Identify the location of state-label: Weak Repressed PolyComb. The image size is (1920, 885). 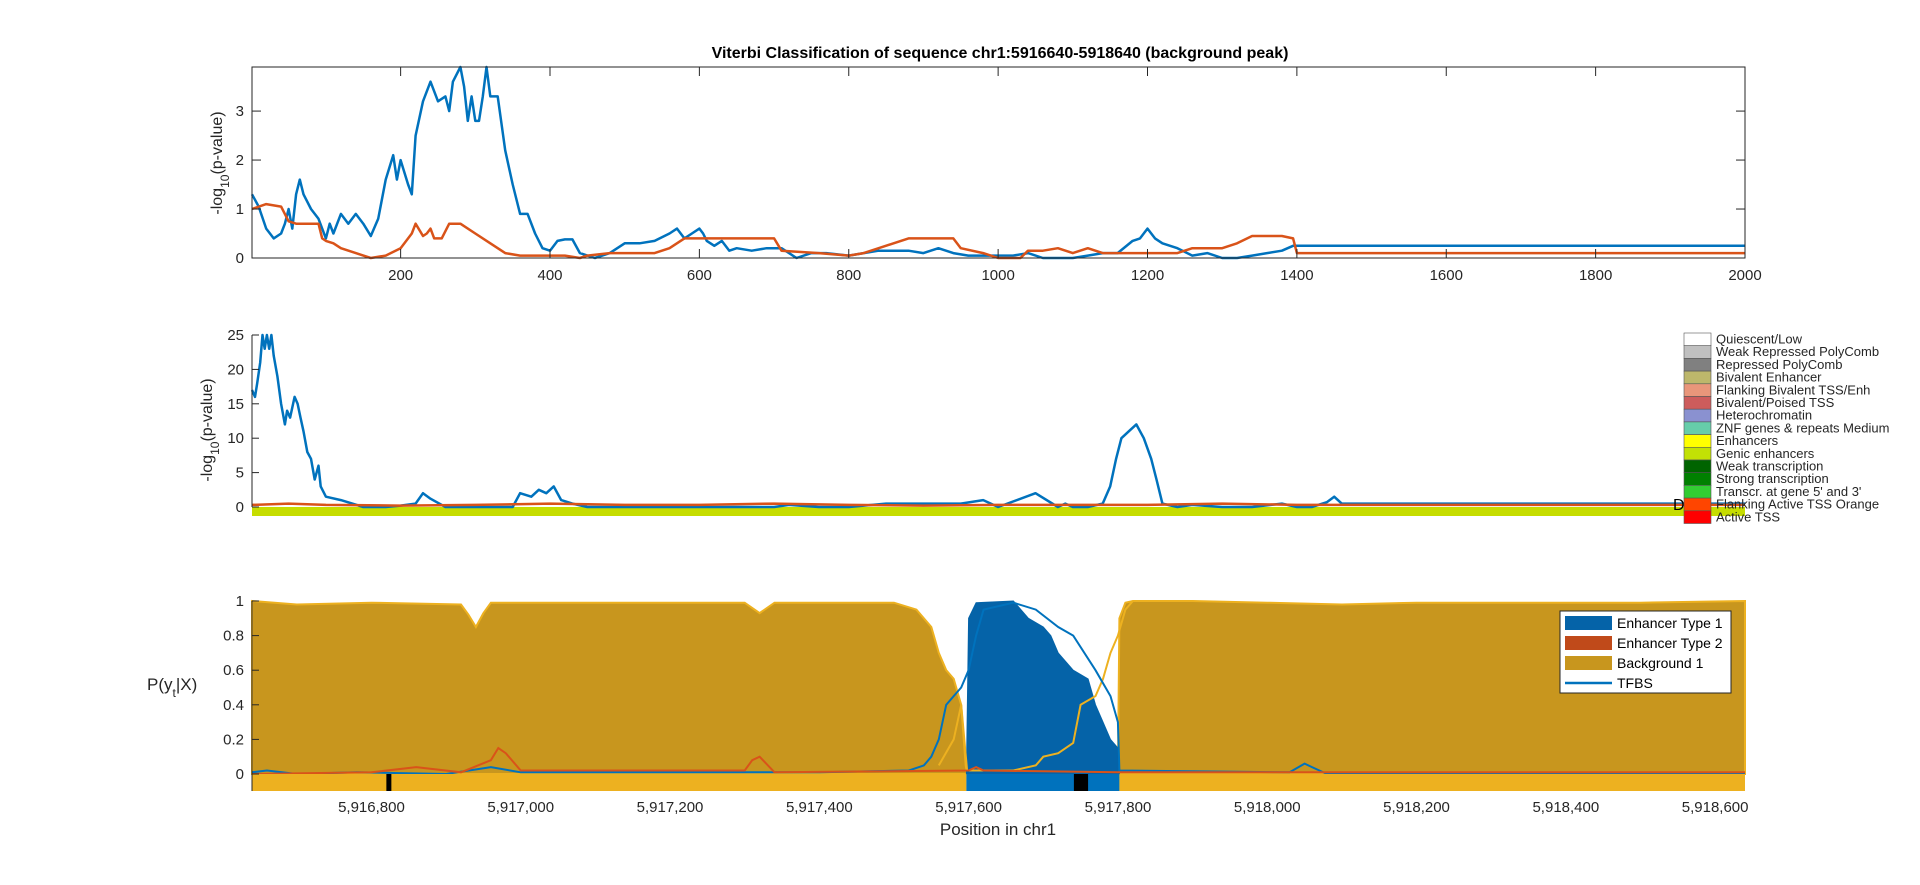
(1797, 351).